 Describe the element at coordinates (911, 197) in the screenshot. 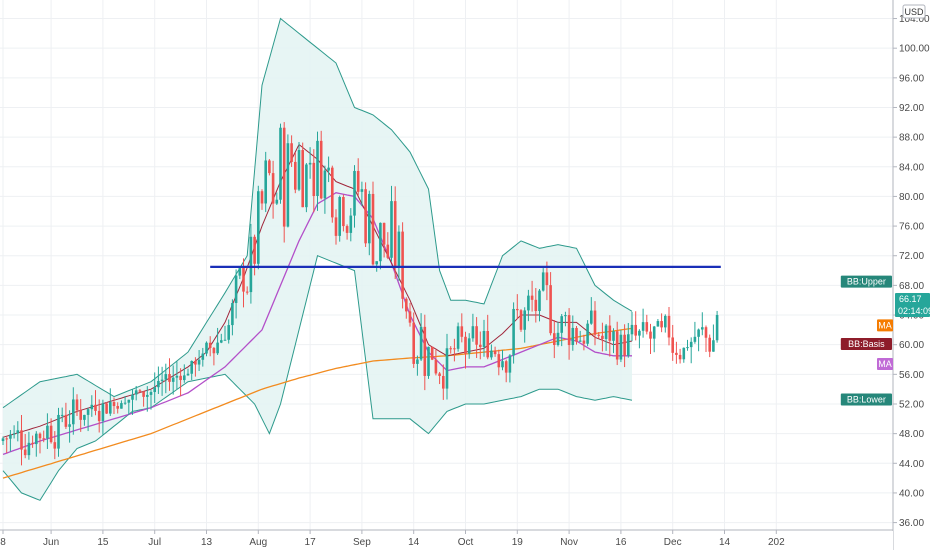

I see `price-tick-label: 80.00` at that location.